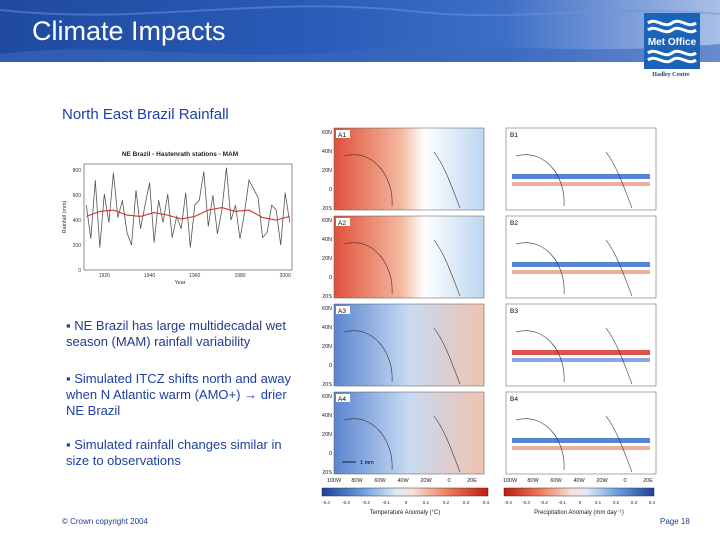 This screenshot has width=720, height=540. I want to click on temperature-tick: -0.2, so click(366, 502).